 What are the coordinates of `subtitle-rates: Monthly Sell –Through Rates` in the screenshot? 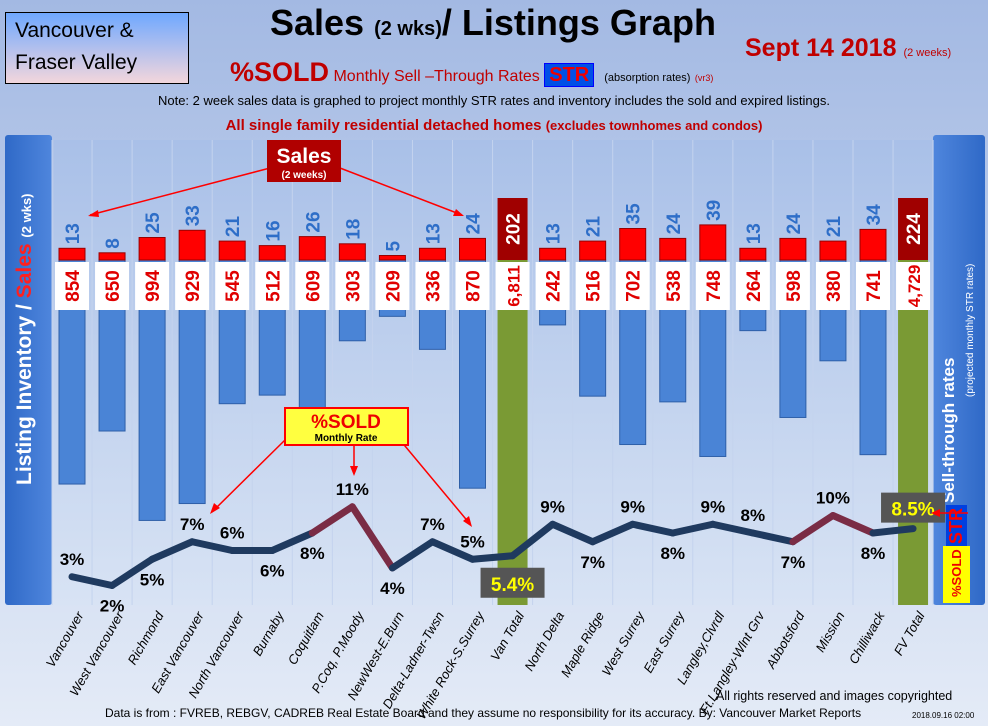 It's located at (436, 76).